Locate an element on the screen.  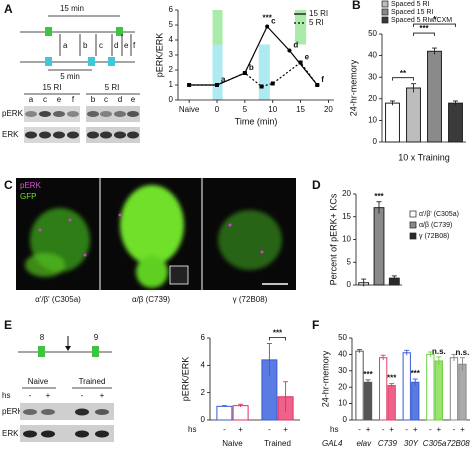
panel-label: F is located at coordinates (315, 325).